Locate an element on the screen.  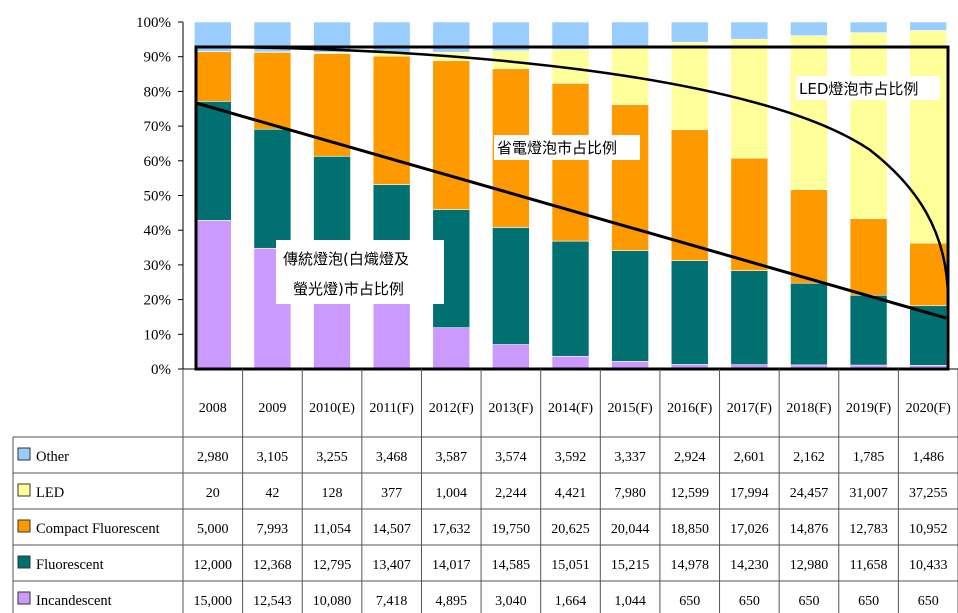
table-cell-fluorescent: 14,585 is located at coordinates (511, 565).